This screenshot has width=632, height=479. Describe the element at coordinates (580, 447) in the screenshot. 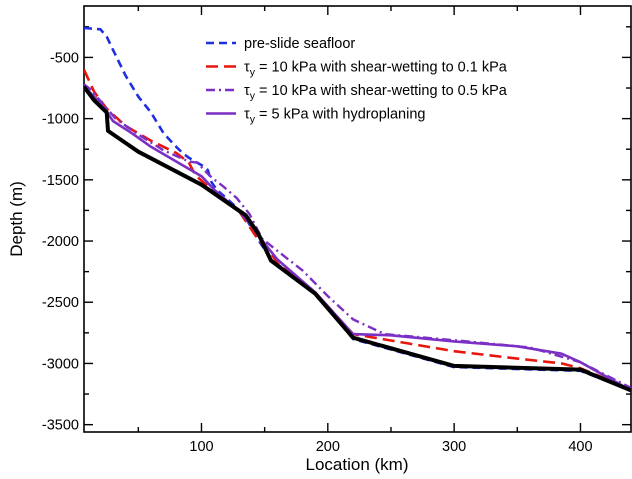

I see `x-tick-label: 400` at that location.